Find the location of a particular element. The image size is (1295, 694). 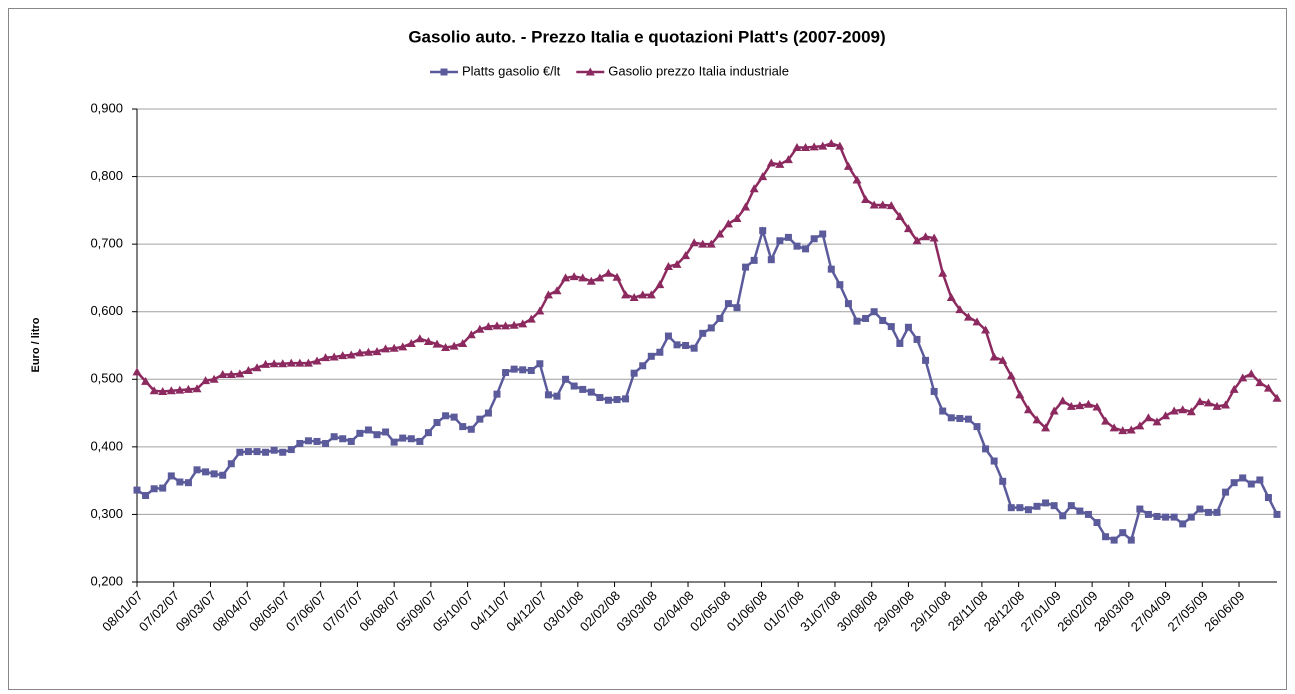

y-tick-label: 0,700 is located at coordinates (106, 243).